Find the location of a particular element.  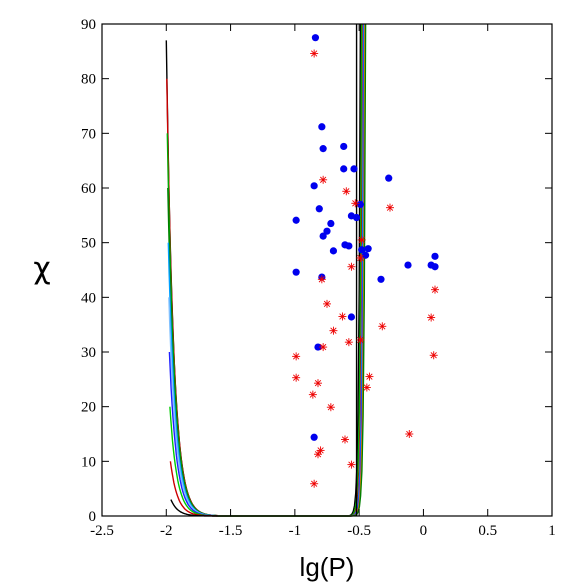

x-tick-label: -0.5 is located at coordinates (359, 531).